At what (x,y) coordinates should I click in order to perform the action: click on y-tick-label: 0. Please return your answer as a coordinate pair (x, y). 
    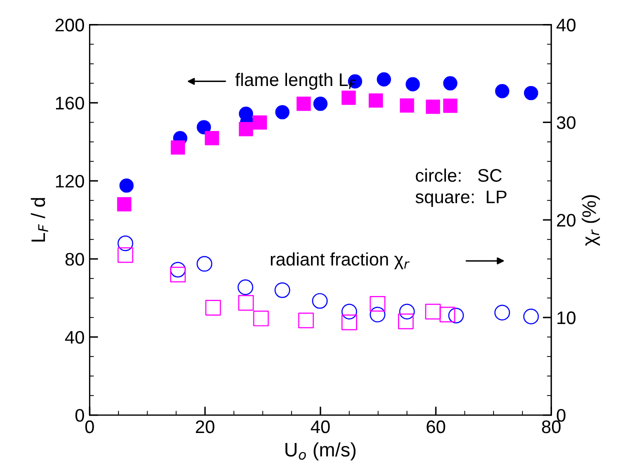
    Looking at the image, I should click on (79, 415).